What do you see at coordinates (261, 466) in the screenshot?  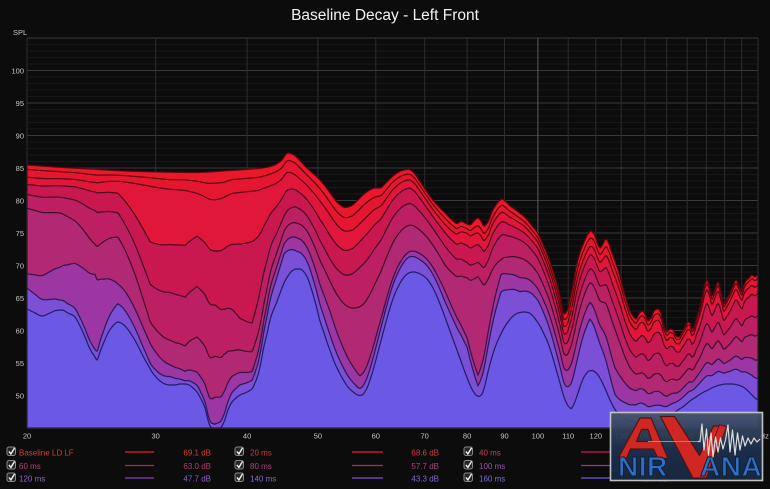 I see `svg-text: 80 ms` at bounding box center [261, 466].